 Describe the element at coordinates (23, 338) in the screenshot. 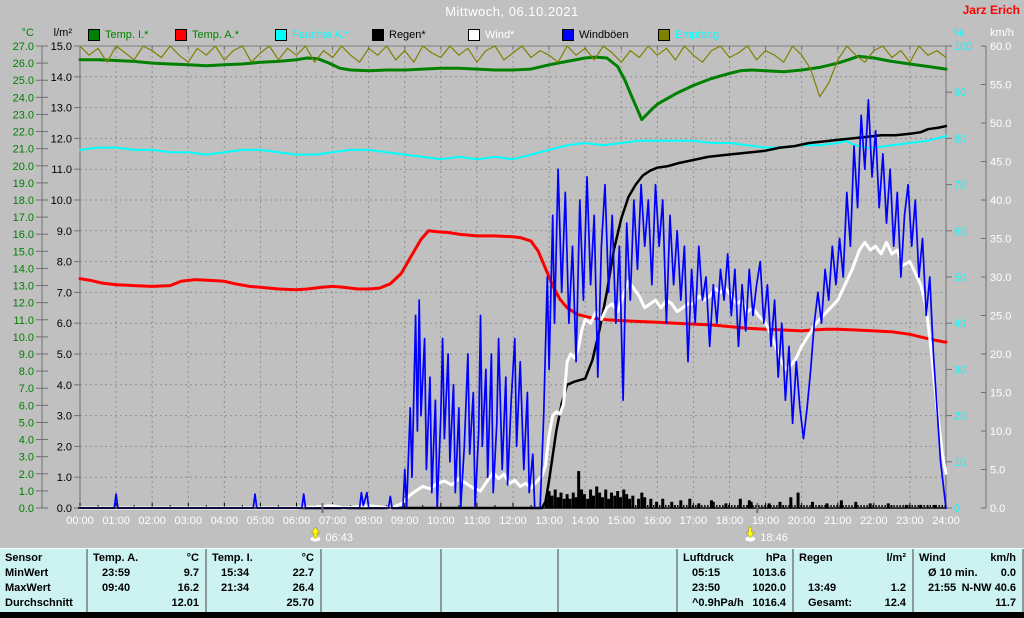

I see `temp-tick-label: 10.0` at that location.